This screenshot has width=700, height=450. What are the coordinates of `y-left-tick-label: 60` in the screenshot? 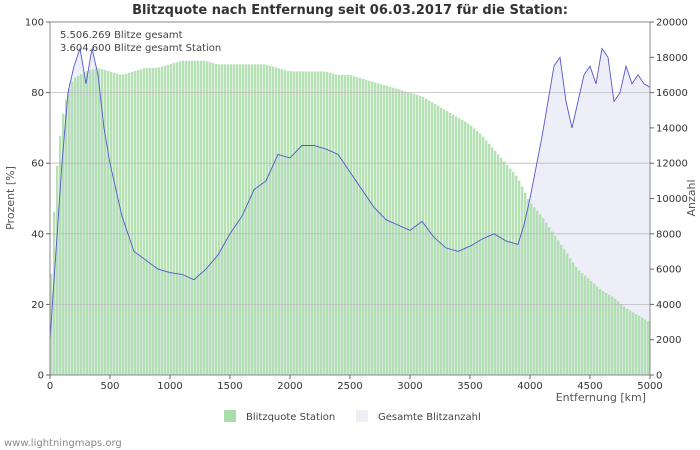 It's located at (37, 164).